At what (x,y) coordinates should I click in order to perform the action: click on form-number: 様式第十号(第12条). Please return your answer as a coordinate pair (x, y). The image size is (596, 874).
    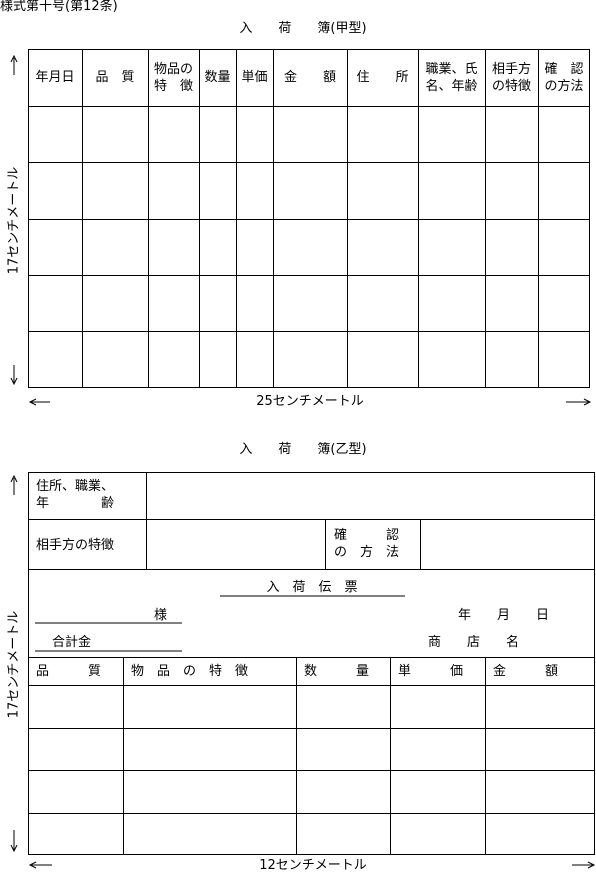
    Looking at the image, I should click on (59, 7).